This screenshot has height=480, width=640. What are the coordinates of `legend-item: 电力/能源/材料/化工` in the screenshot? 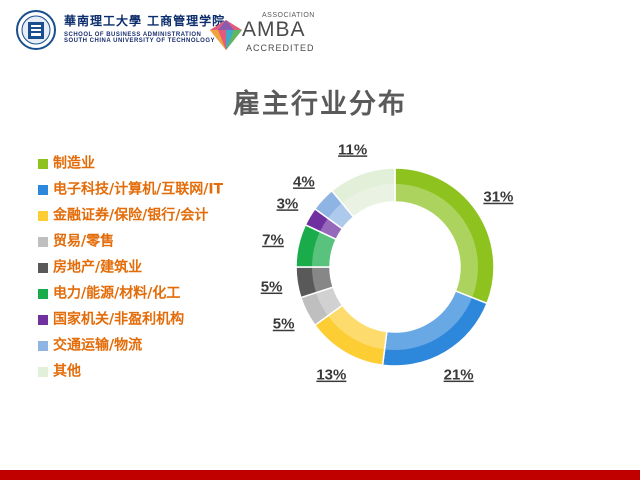 It's located at (130, 293).